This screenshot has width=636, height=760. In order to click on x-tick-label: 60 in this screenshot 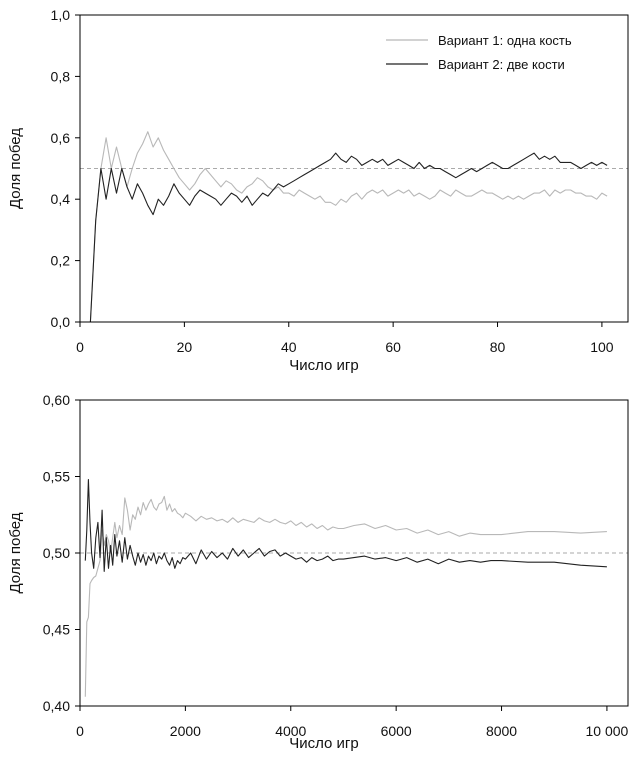, I will do `click(393, 347)`.